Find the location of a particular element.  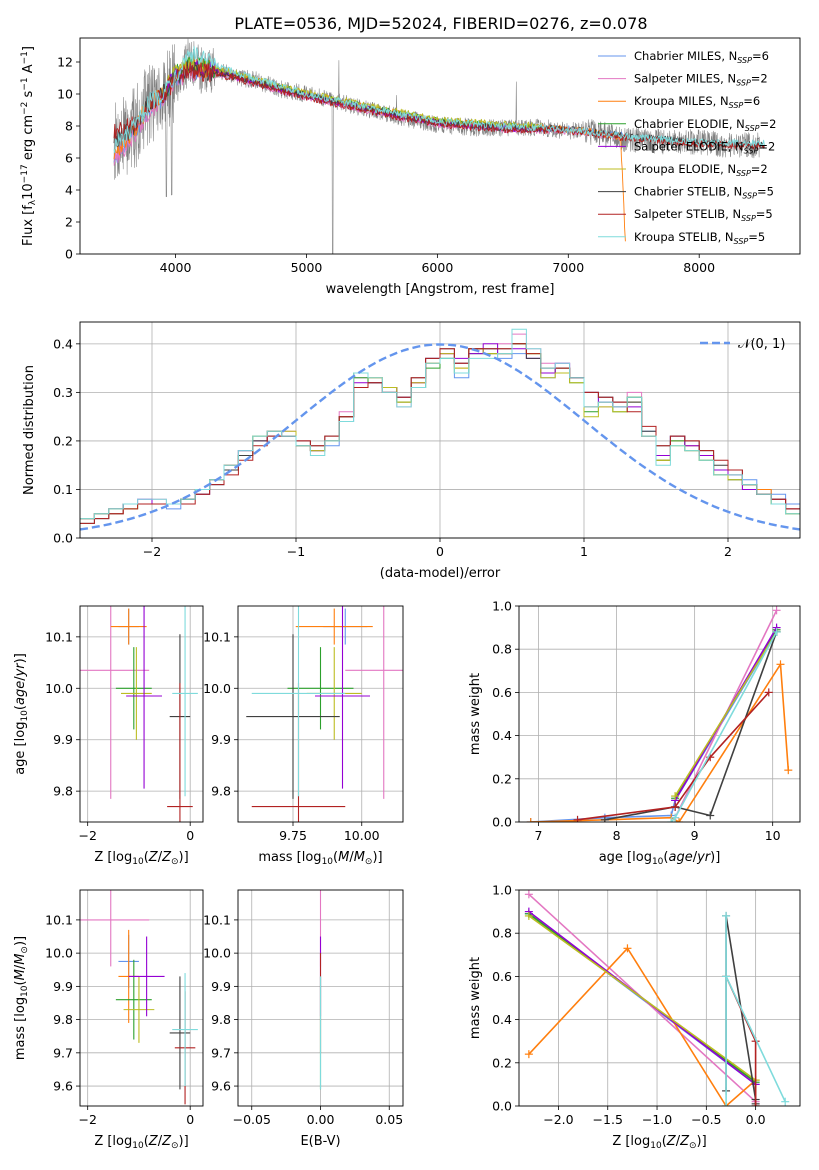

histogram-salpeter_stelib is located at coordinates (440, 433).